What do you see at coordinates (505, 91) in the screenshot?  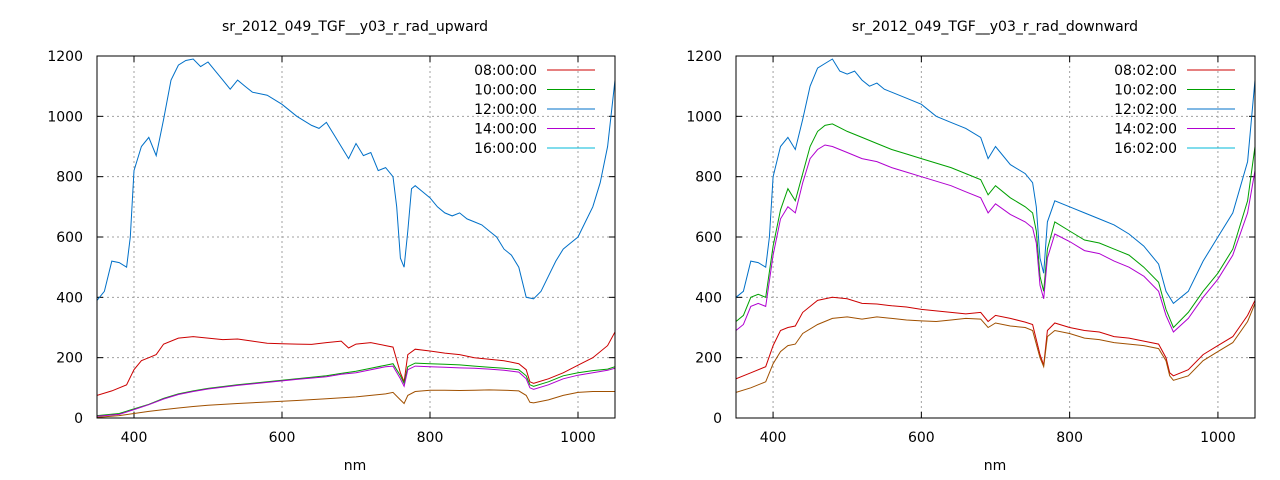 I see `legend-label: 10:00:00` at bounding box center [505, 91].